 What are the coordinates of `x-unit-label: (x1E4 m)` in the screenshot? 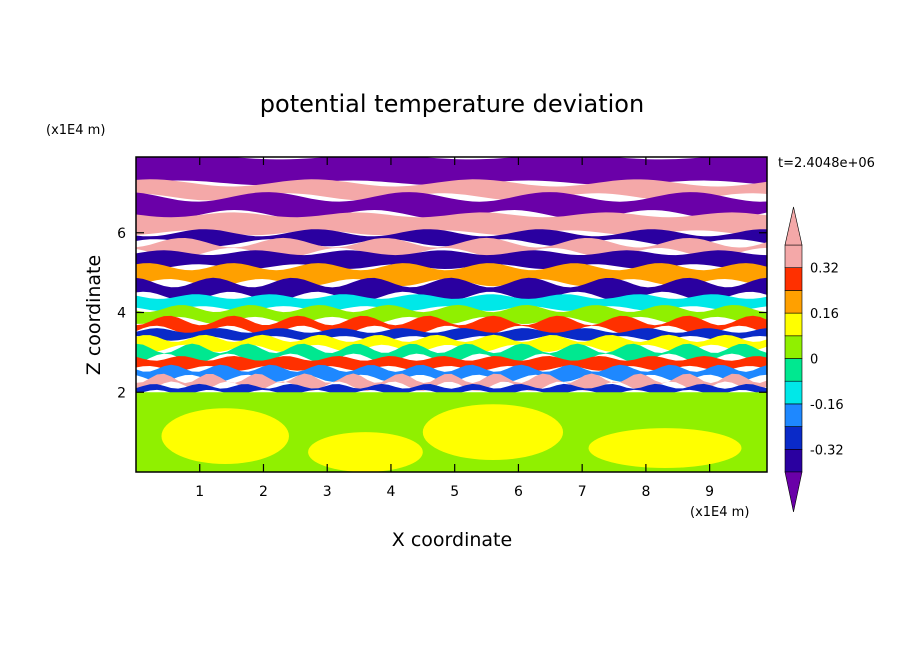 It's located at (719, 512).